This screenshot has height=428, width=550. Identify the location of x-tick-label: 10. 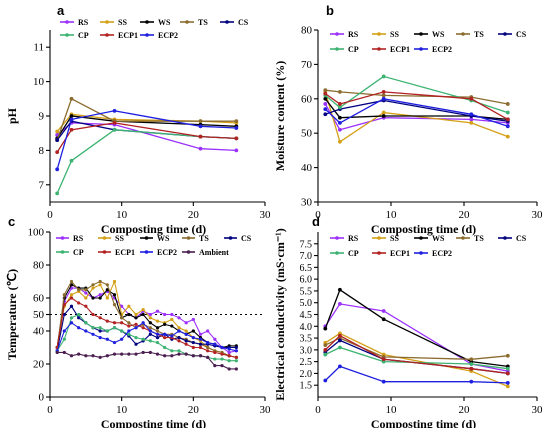
(392, 410).